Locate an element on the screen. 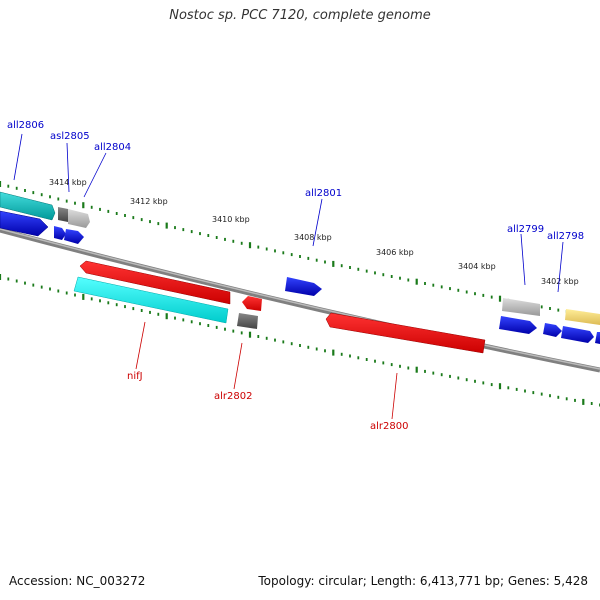 This screenshot has width=600, height=600. gene-alr2800 is located at coordinates (405, 333).